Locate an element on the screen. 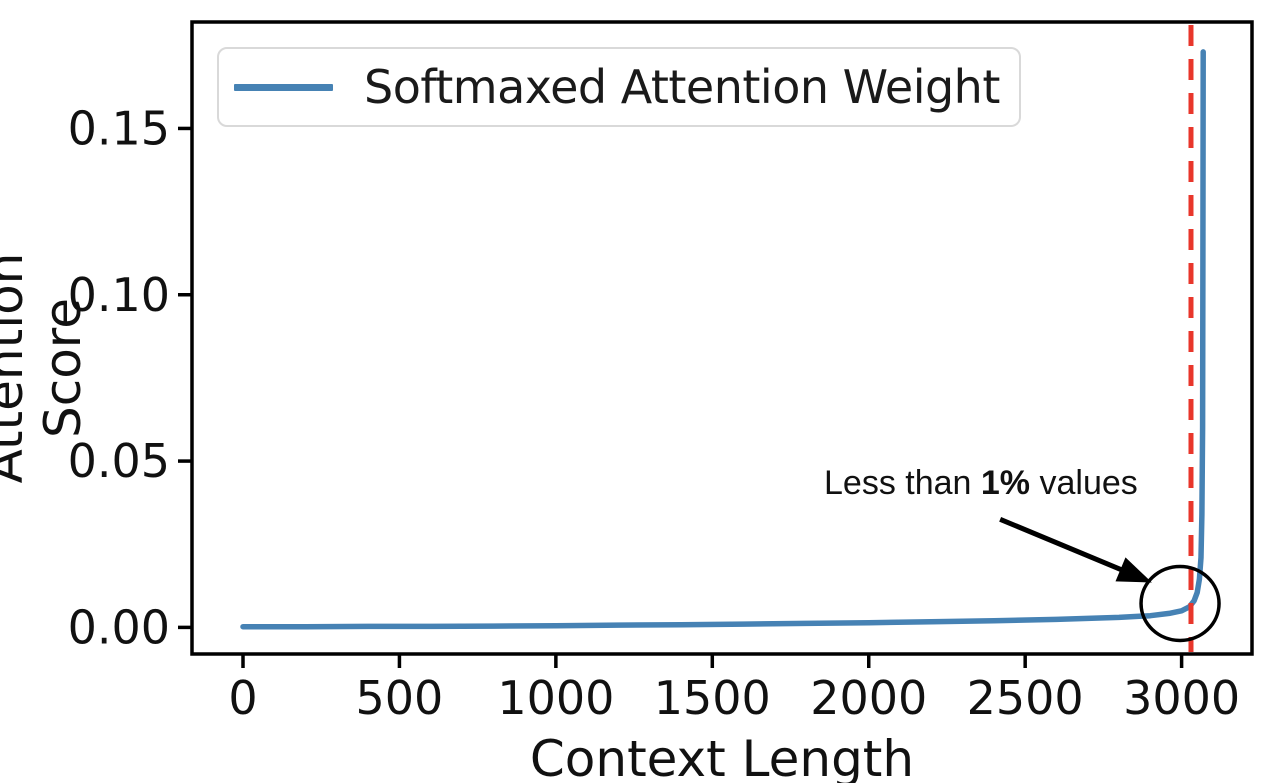 The width and height of the screenshot is (1280, 783). x-tick-label: 0 is located at coordinates (242, 698).